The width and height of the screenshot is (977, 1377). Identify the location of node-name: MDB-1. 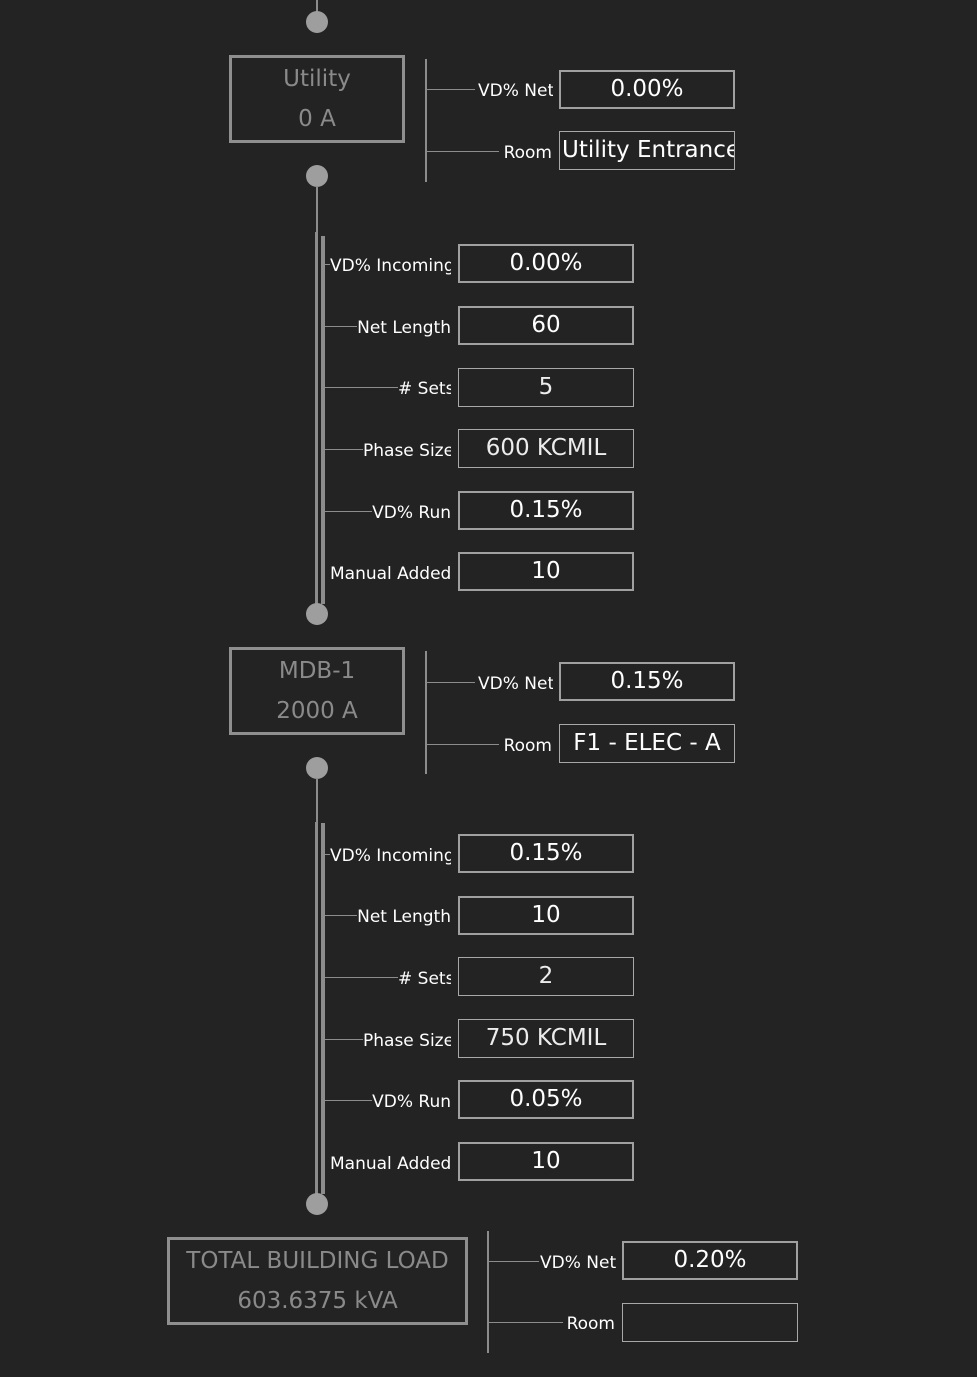
(317, 671).